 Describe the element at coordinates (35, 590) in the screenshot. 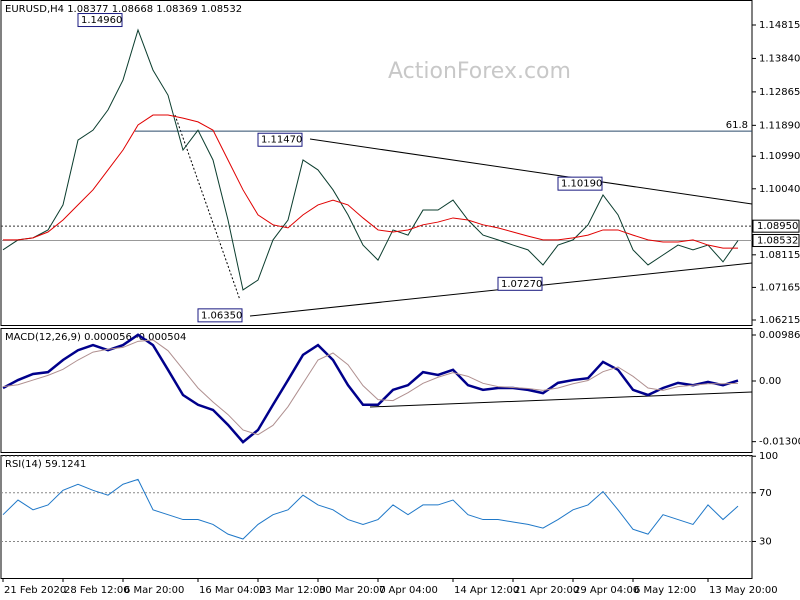

I see `x-tick-label: 21 Feb 2020` at that location.